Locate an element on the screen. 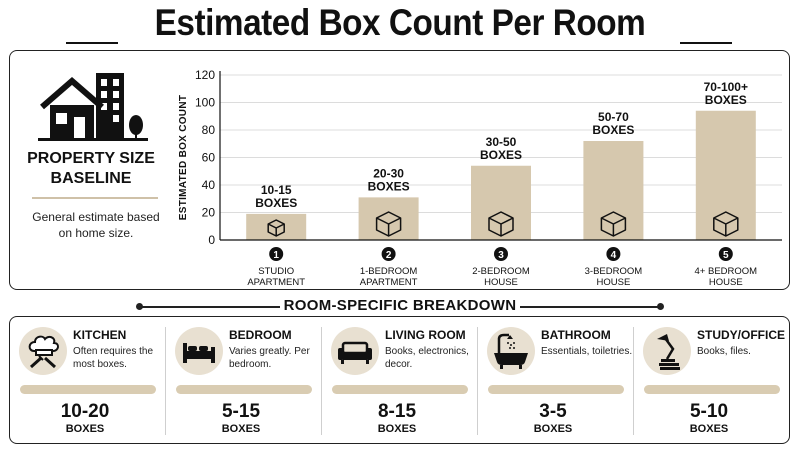 The width and height of the screenshot is (800, 450). heading-dot-right is located at coordinates (660, 306).